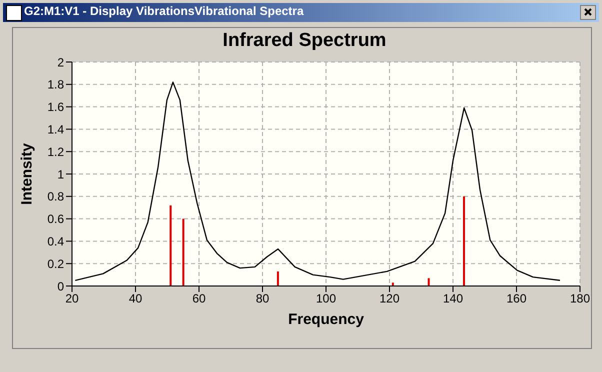 Image resolution: width=602 pixels, height=372 pixels. I want to click on x-tick-label: 140, so click(453, 299).